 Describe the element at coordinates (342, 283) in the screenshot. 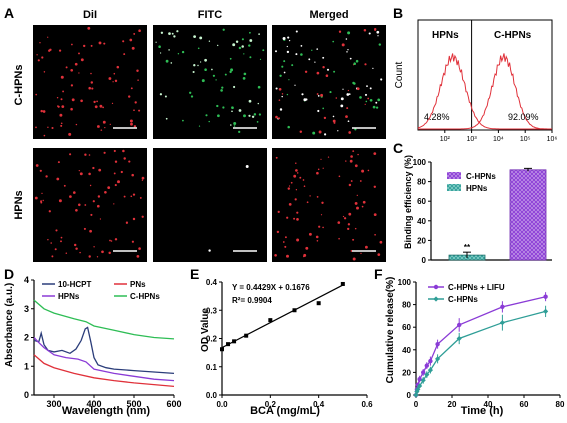

I see `e-data-point` at that location.